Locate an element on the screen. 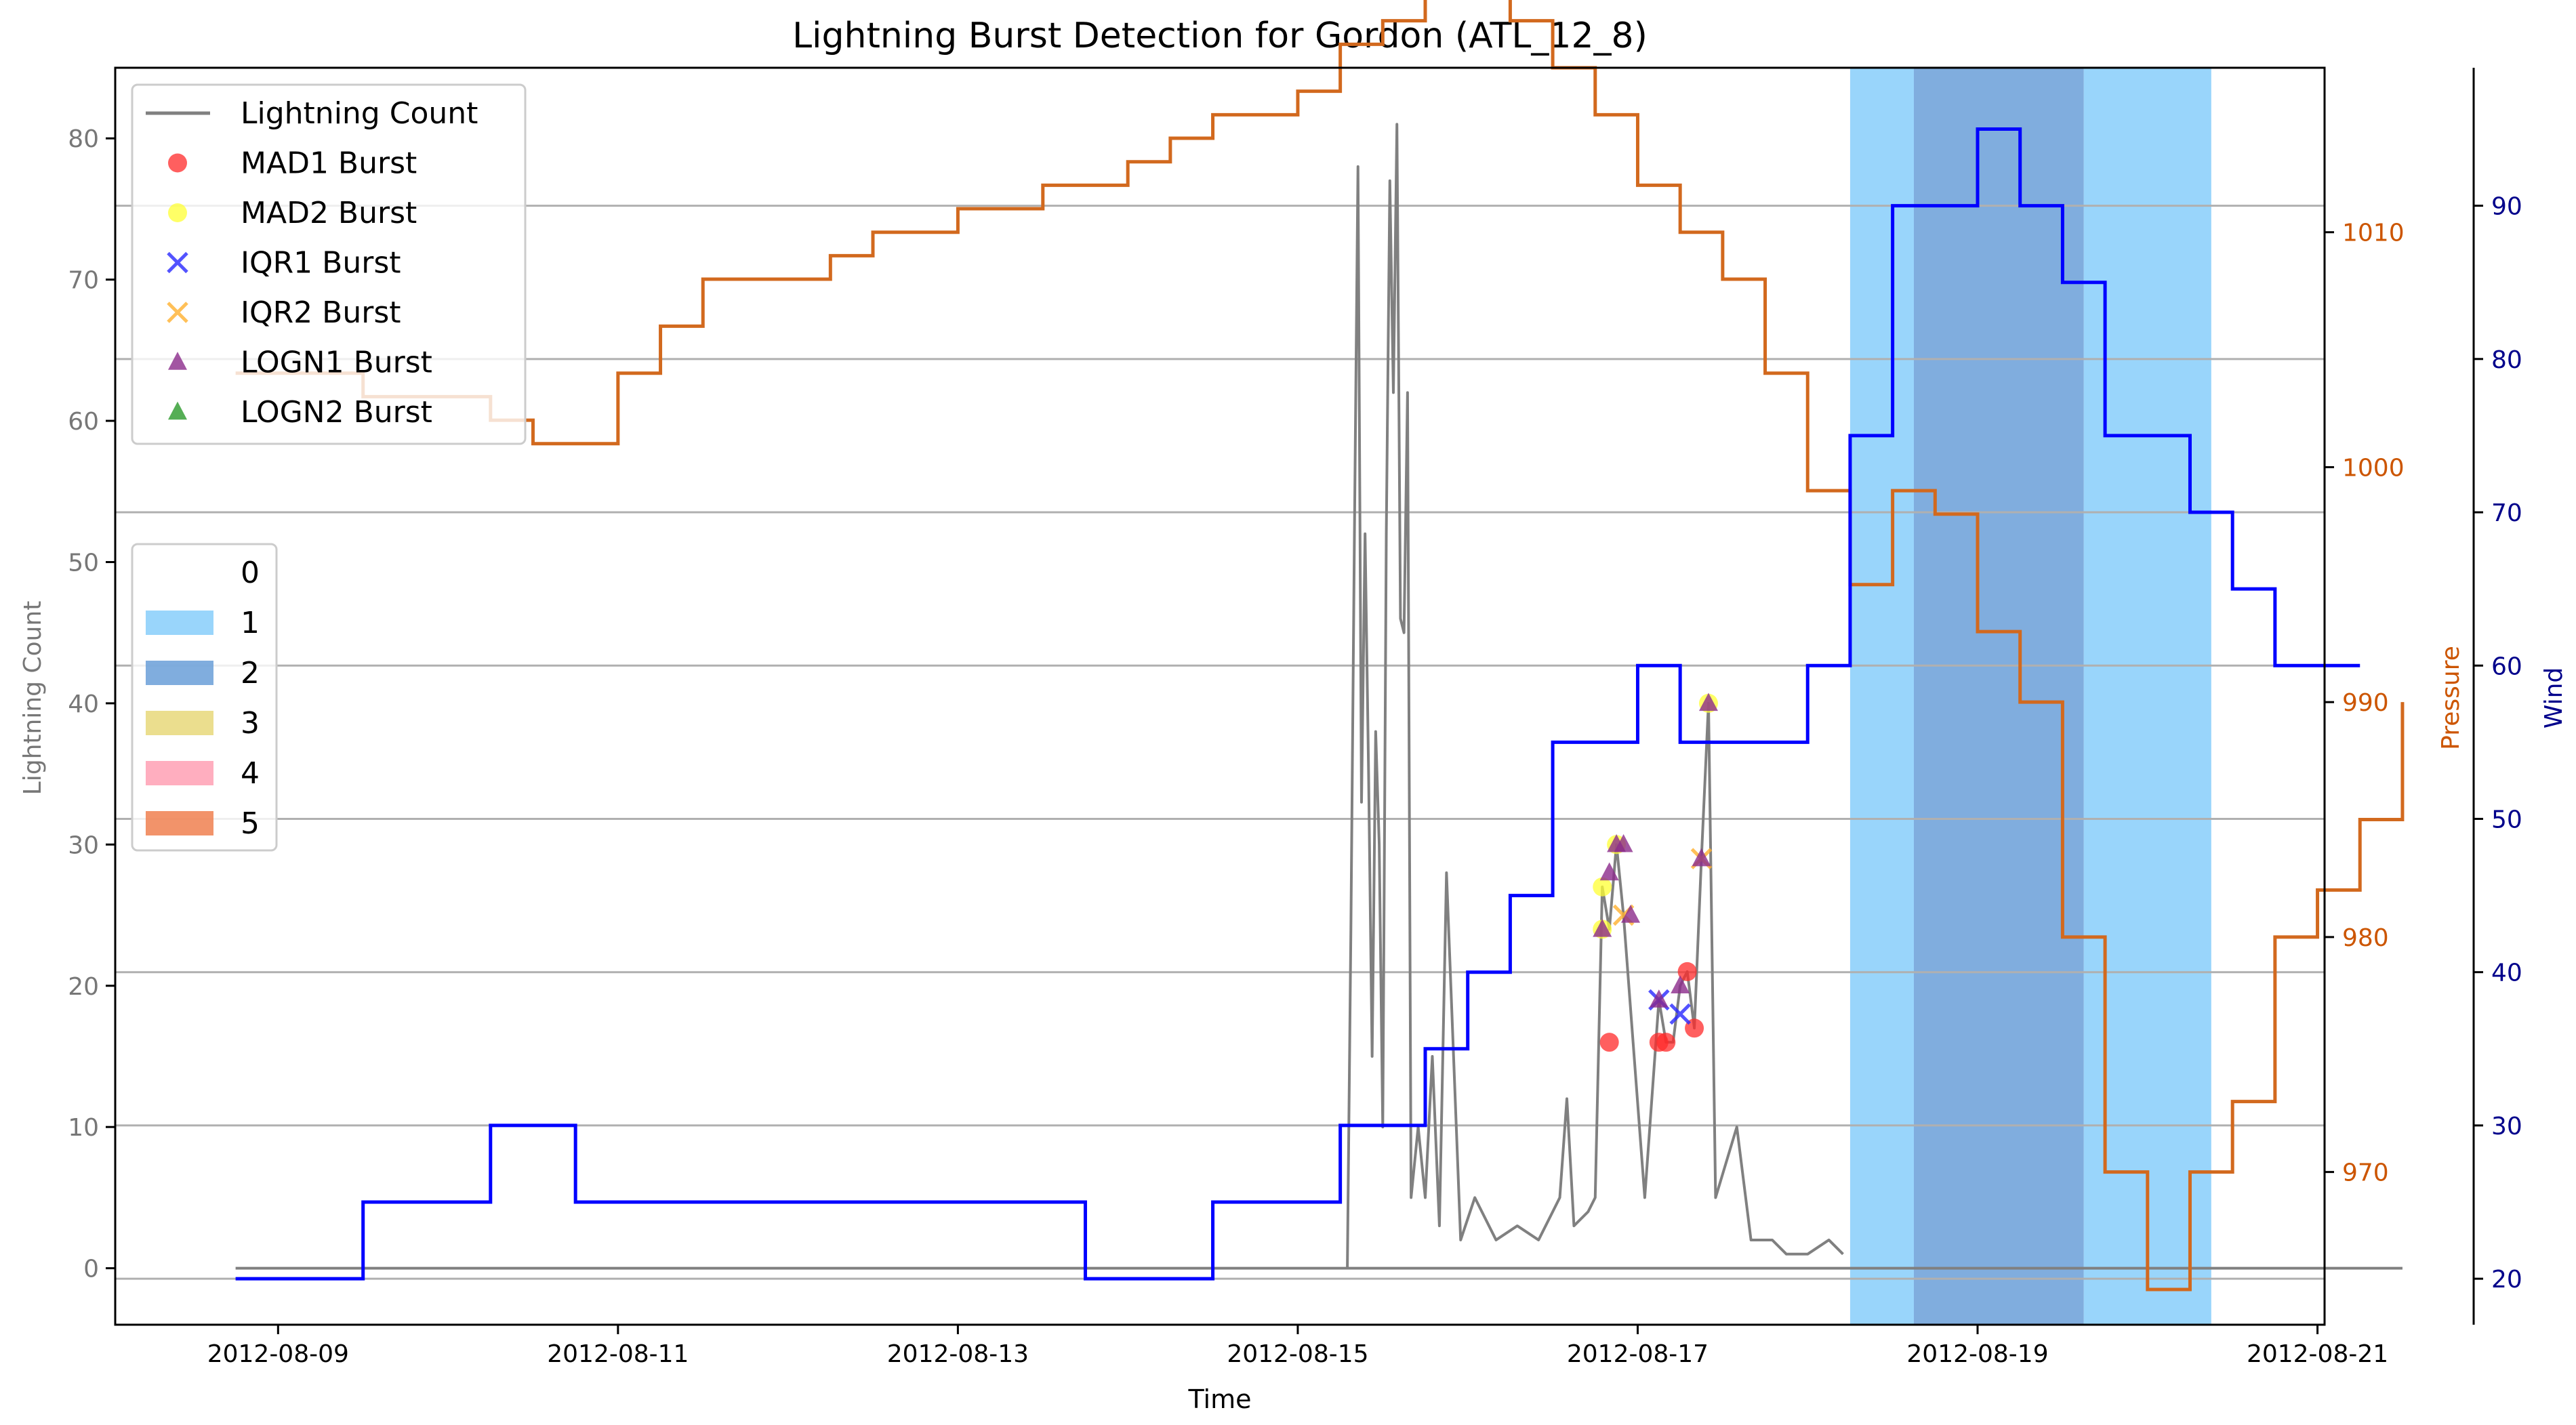 The height and width of the screenshot is (1425, 2576). category-spans is located at coordinates (2030, 696).